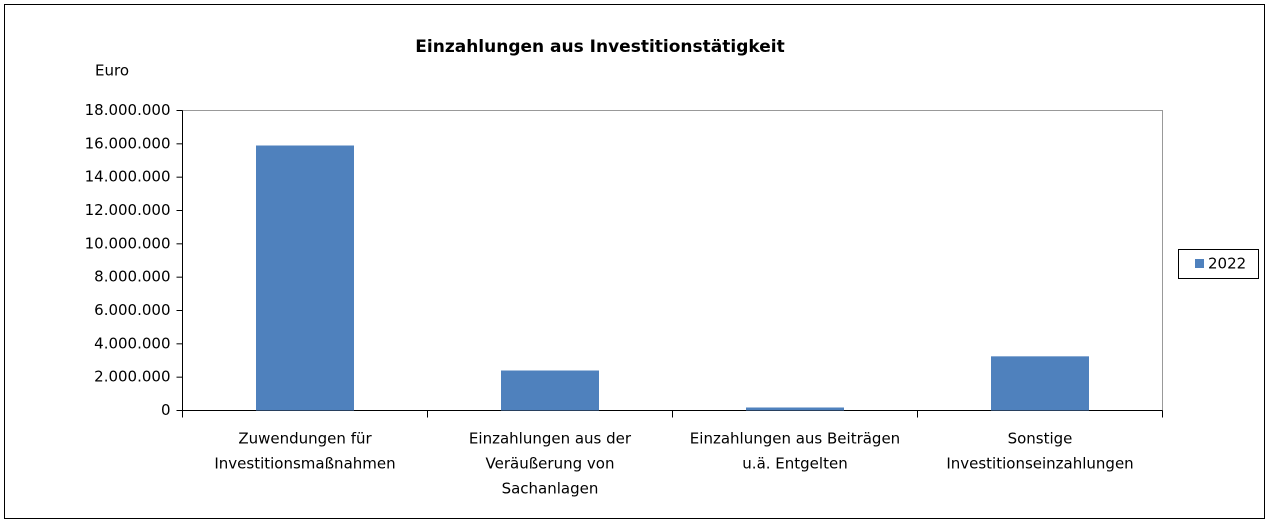 This screenshot has height=527, width=1269. I want to click on x-tick-label-line: Investitionseinzahlungen, so click(1039, 463).